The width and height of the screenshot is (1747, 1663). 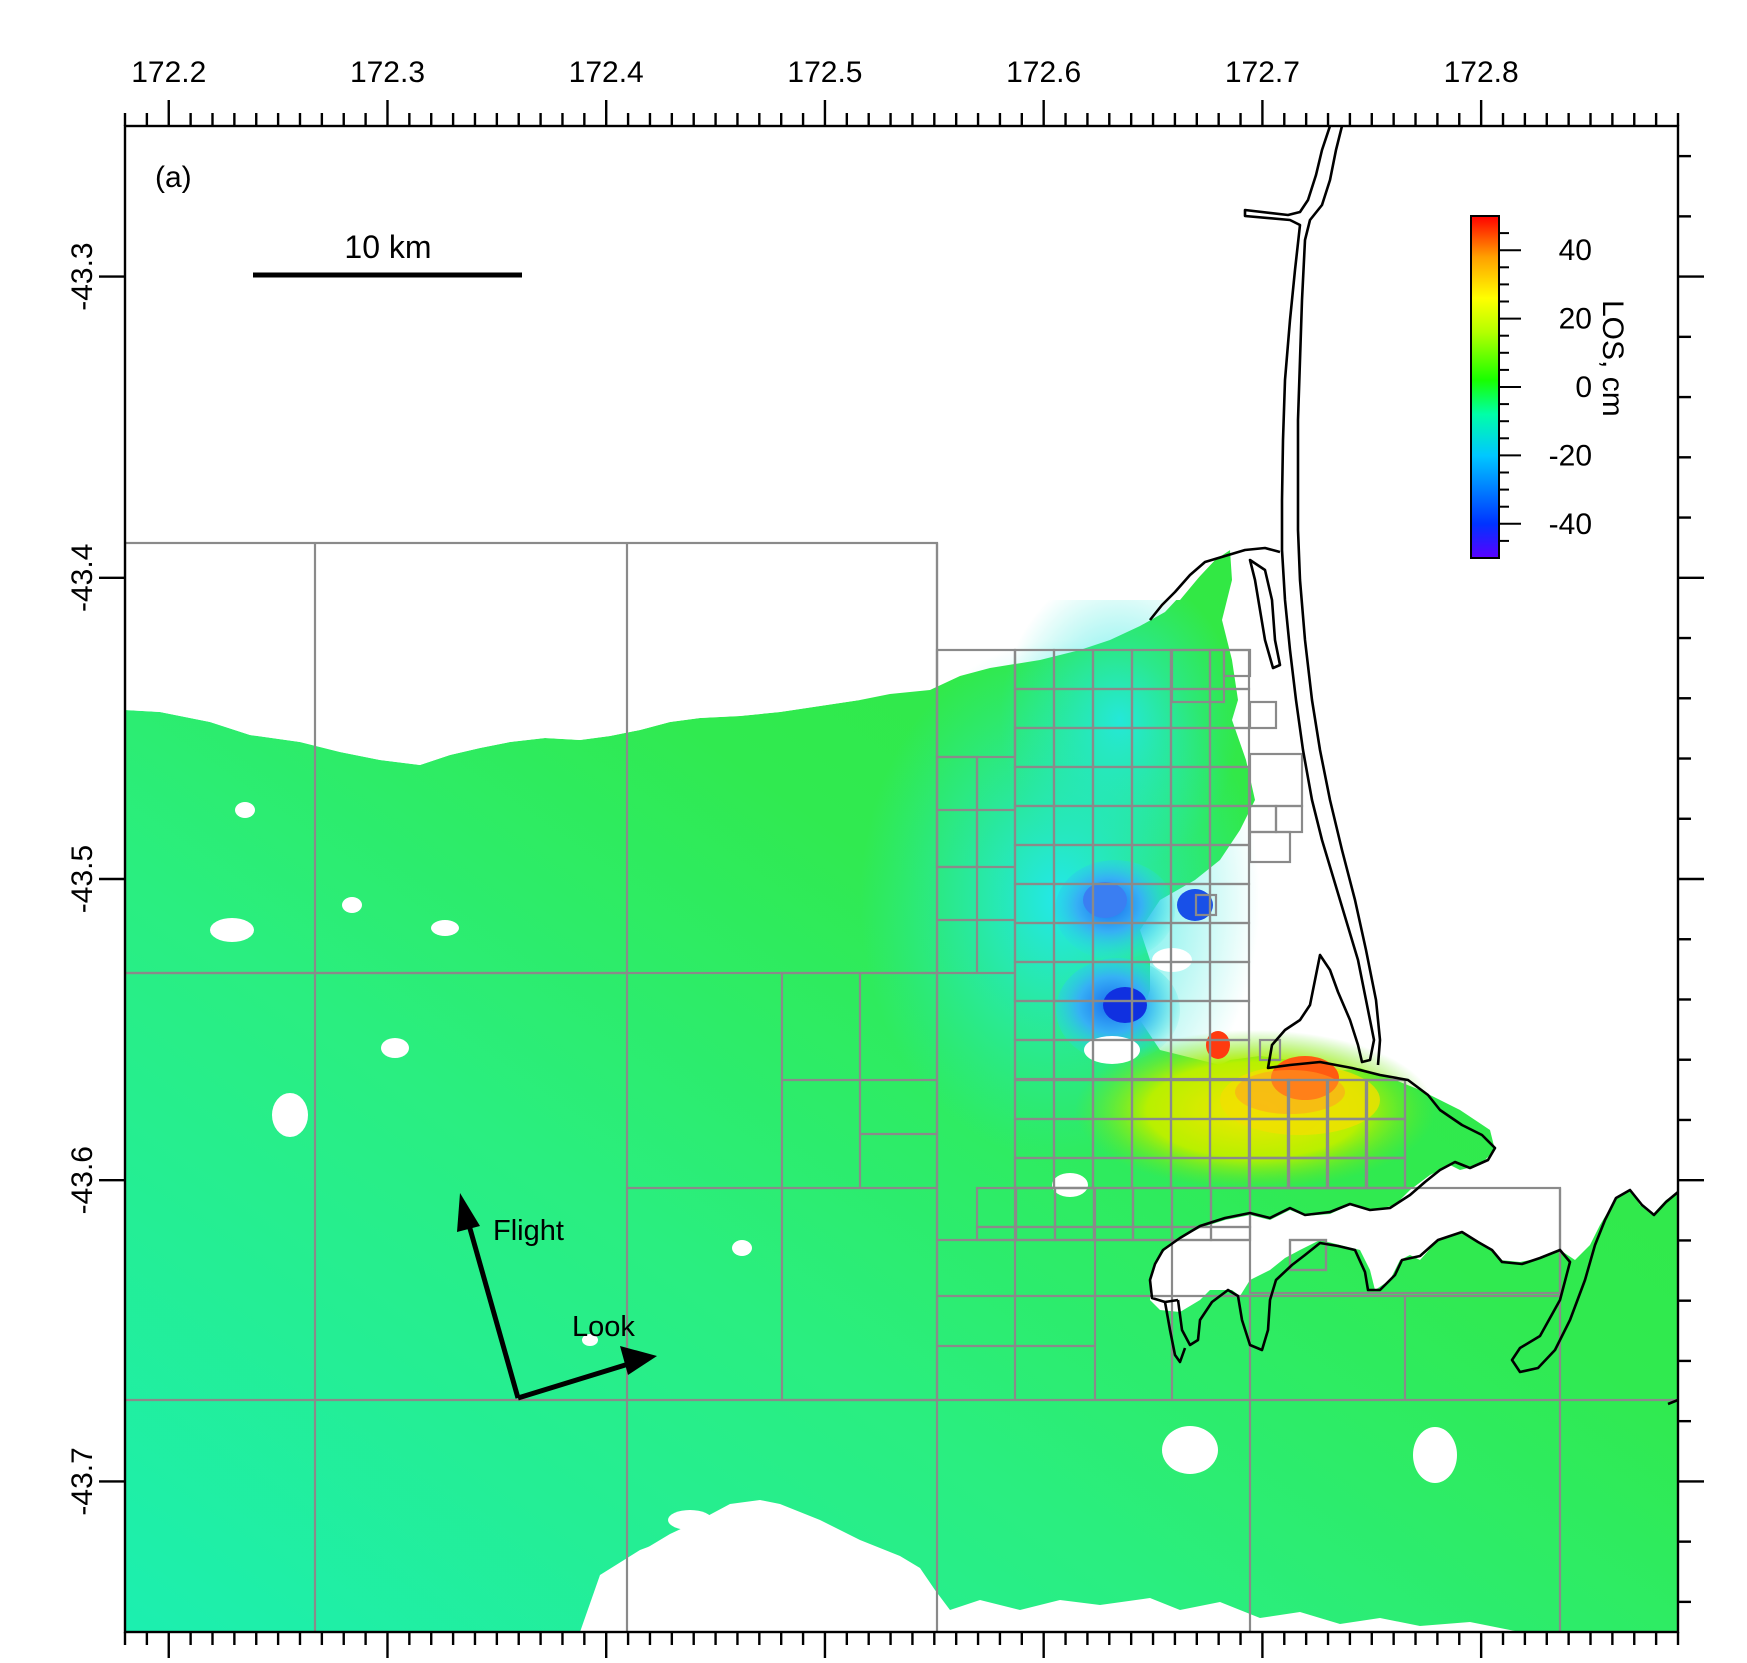 What do you see at coordinates (824, 72) in the screenshot?
I see `x-tick-label: 172.5` at bounding box center [824, 72].